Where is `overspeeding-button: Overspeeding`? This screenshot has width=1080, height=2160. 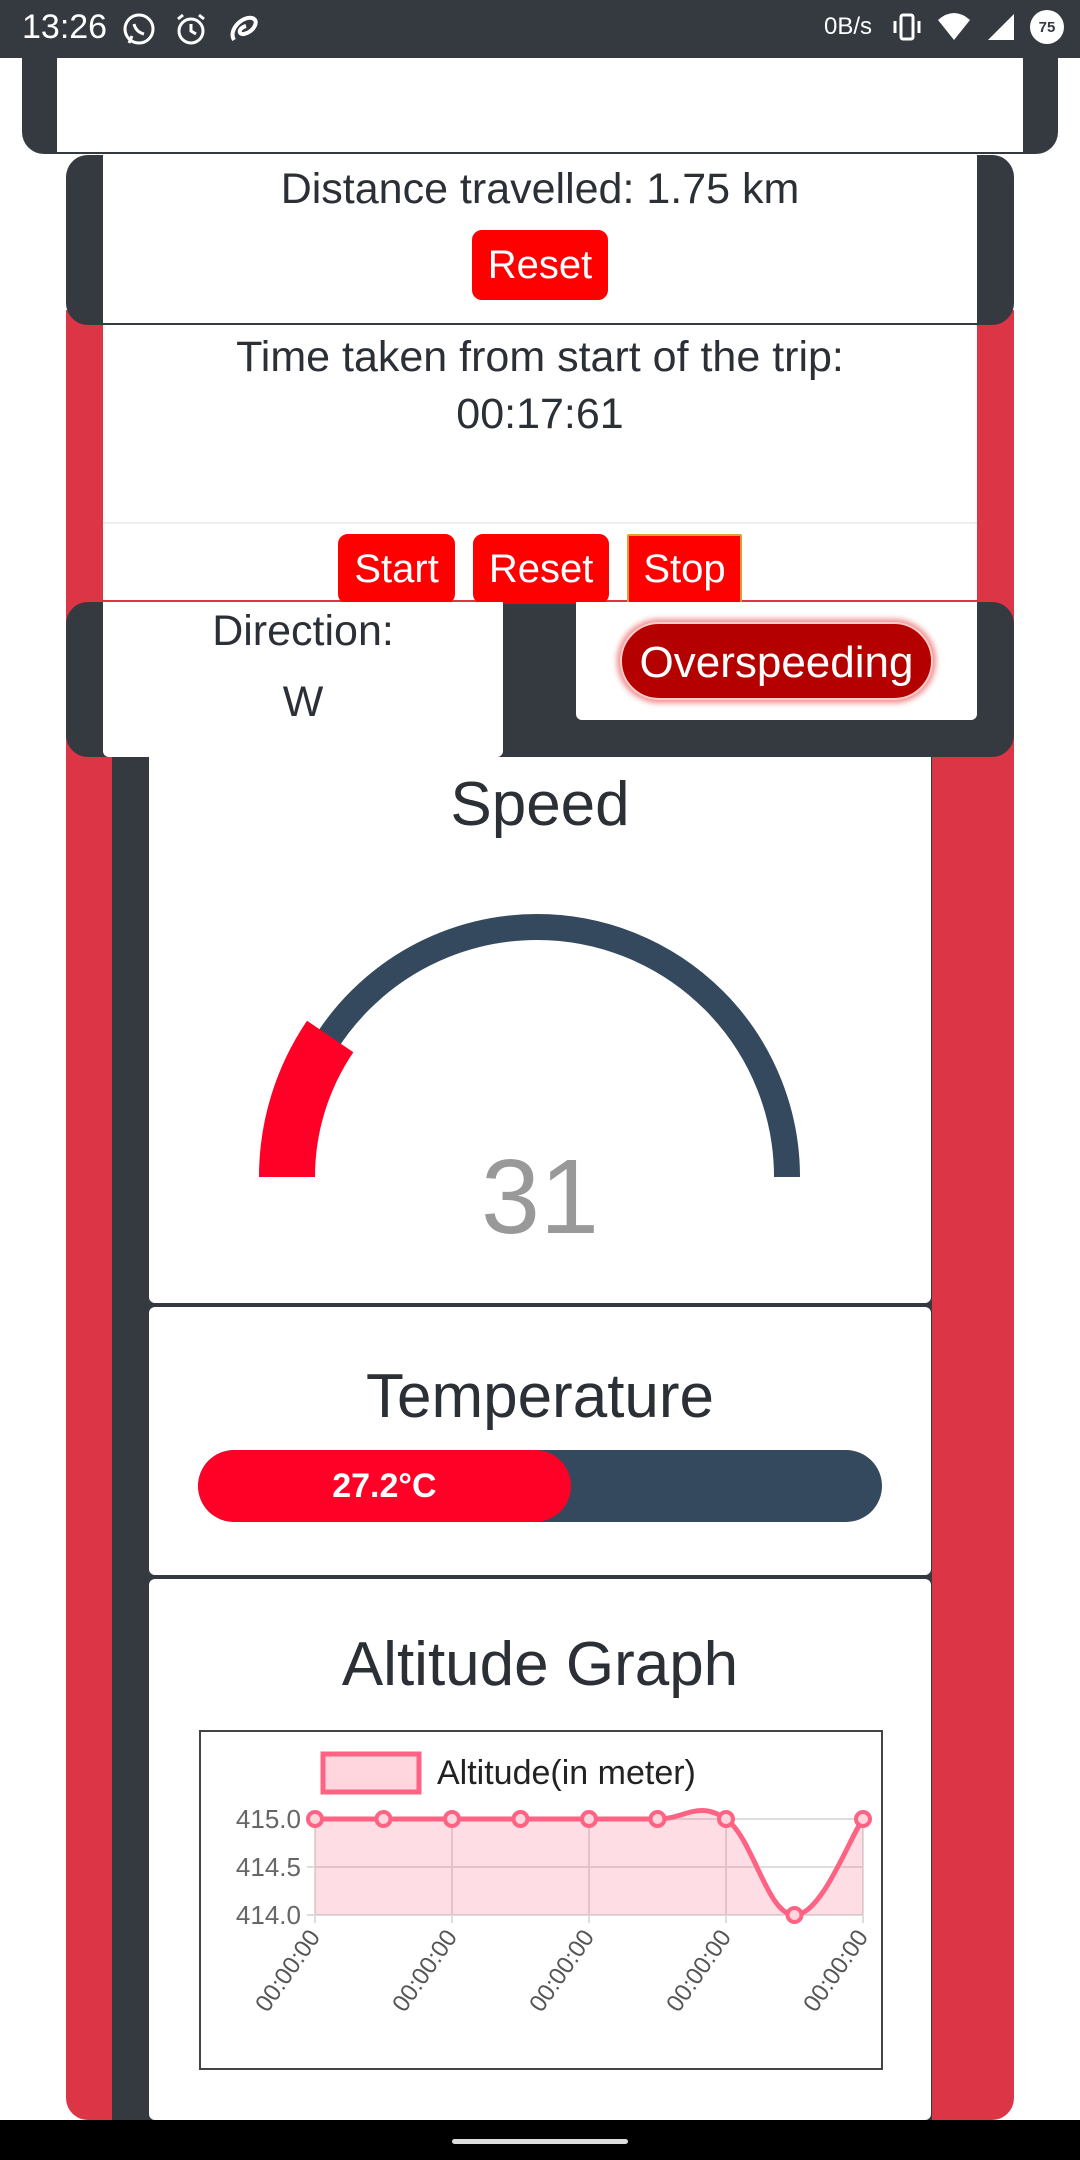
overspeeding-button: Overspeeding is located at coordinates (776, 661).